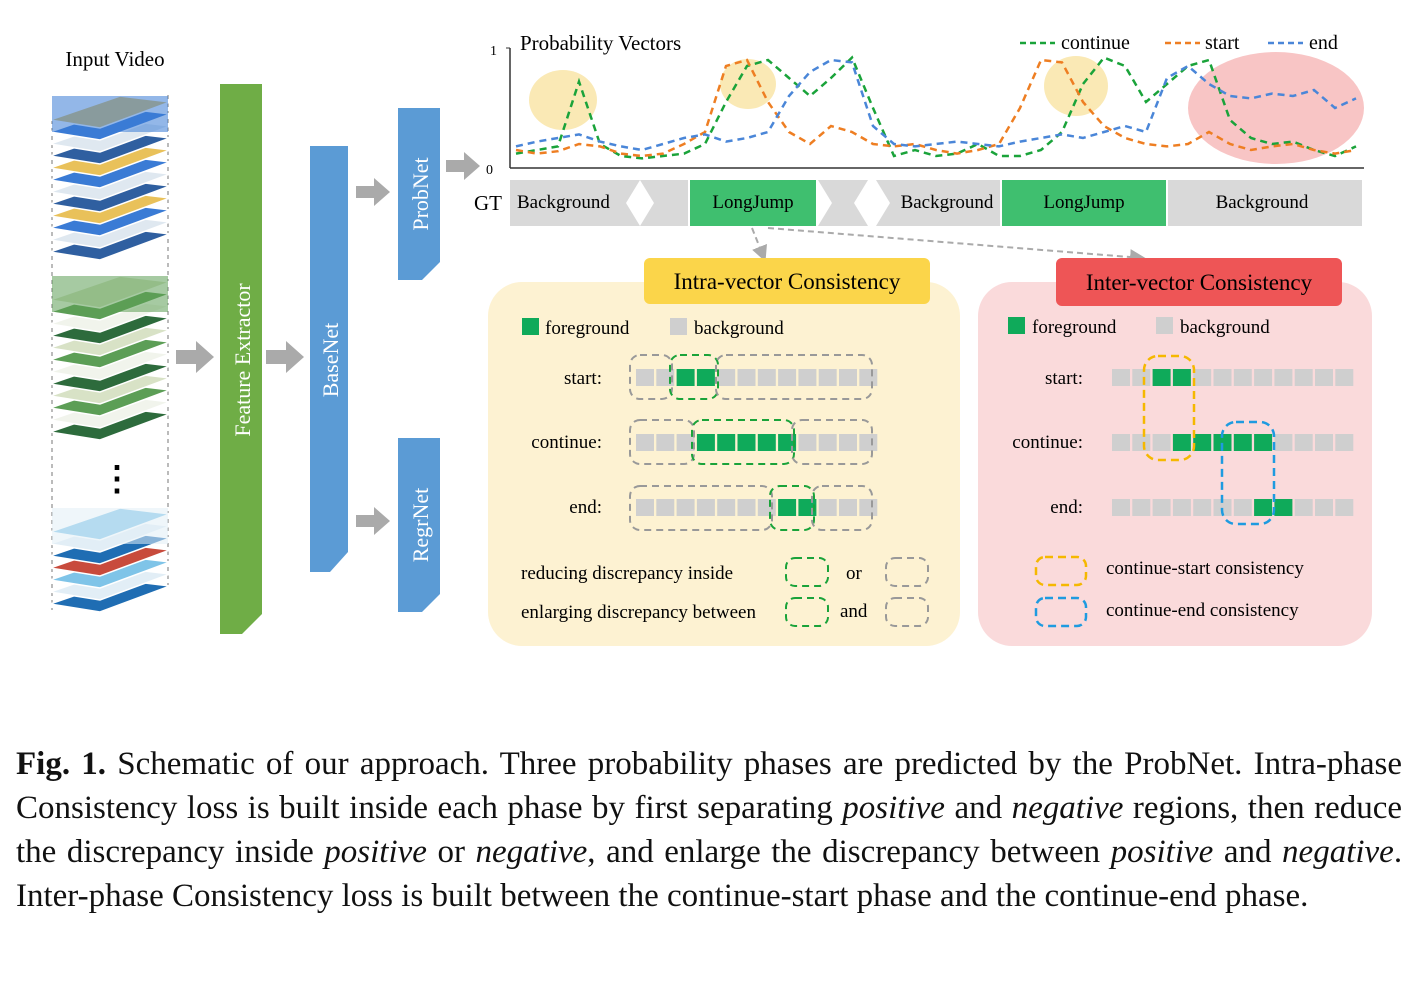 This screenshot has height=994, width=1421. What do you see at coordinates (114, 59) in the screenshot?
I see `input-video-title: Input Video` at bounding box center [114, 59].